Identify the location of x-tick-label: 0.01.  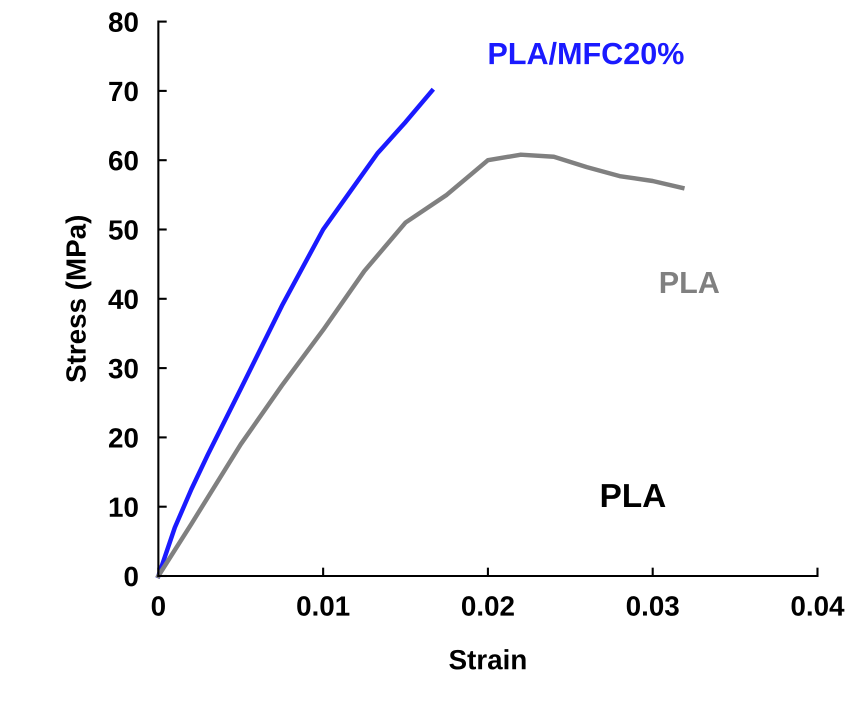
(323, 606).